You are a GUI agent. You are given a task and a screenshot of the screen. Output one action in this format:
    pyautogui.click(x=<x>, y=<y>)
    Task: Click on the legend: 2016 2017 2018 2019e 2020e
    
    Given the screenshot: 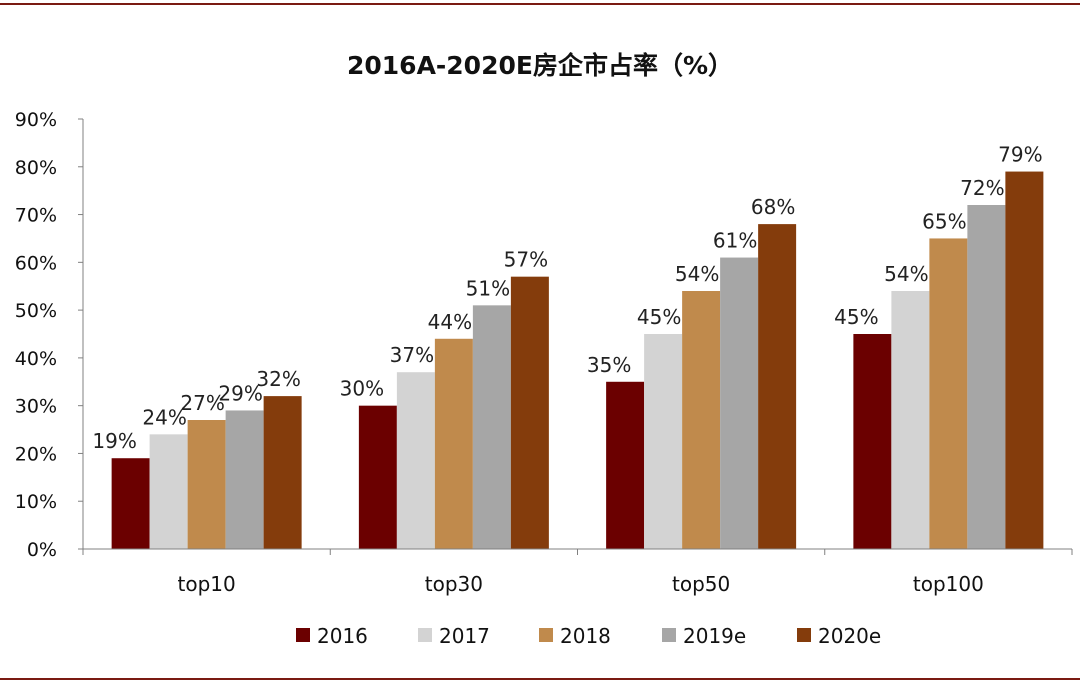 What is the action you would take?
    pyautogui.click(x=588, y=636)
    